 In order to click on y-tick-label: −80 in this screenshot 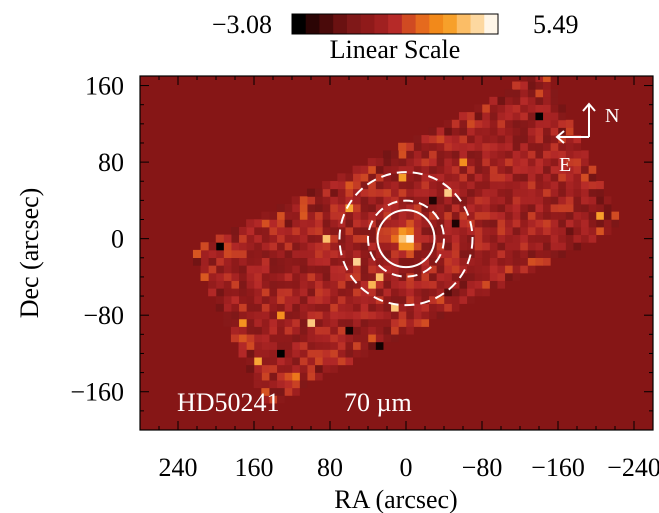, I will do `click(103, 315)`.